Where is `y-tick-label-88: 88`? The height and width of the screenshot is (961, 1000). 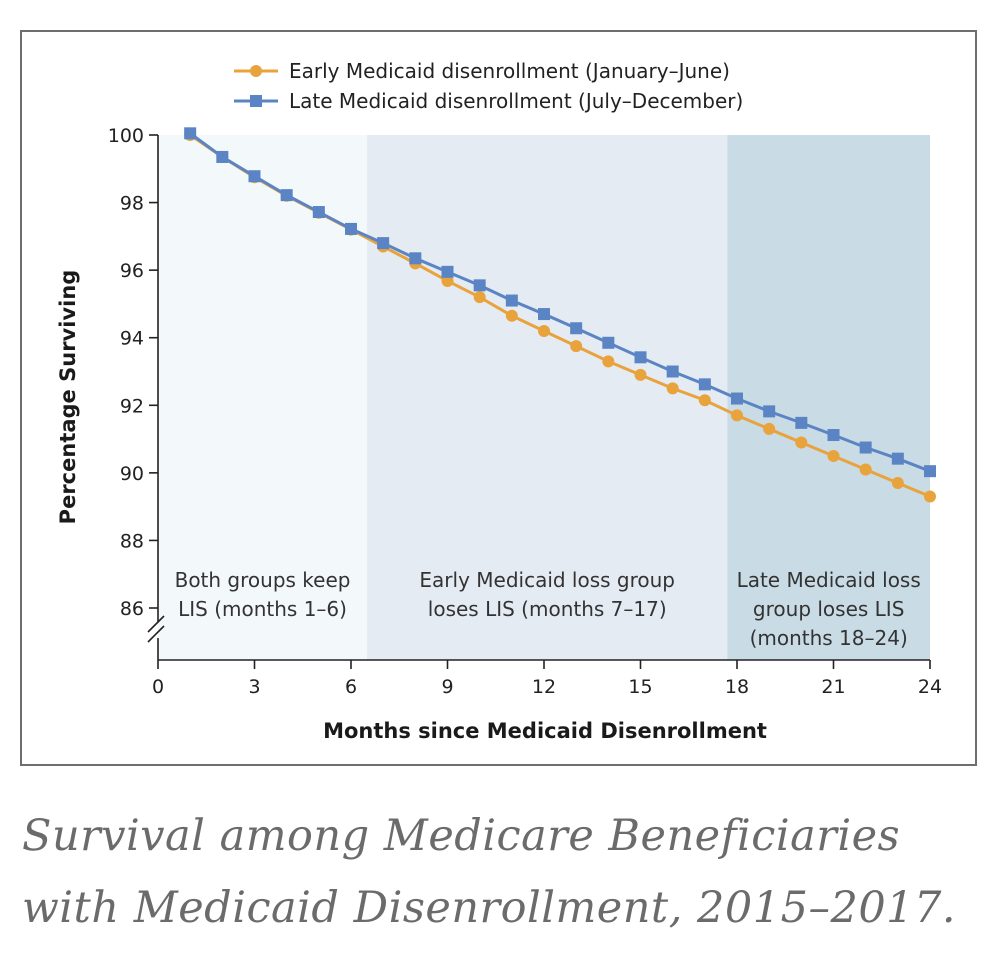 y-tick-label-88: 88 is located at coordinates (132, 541).